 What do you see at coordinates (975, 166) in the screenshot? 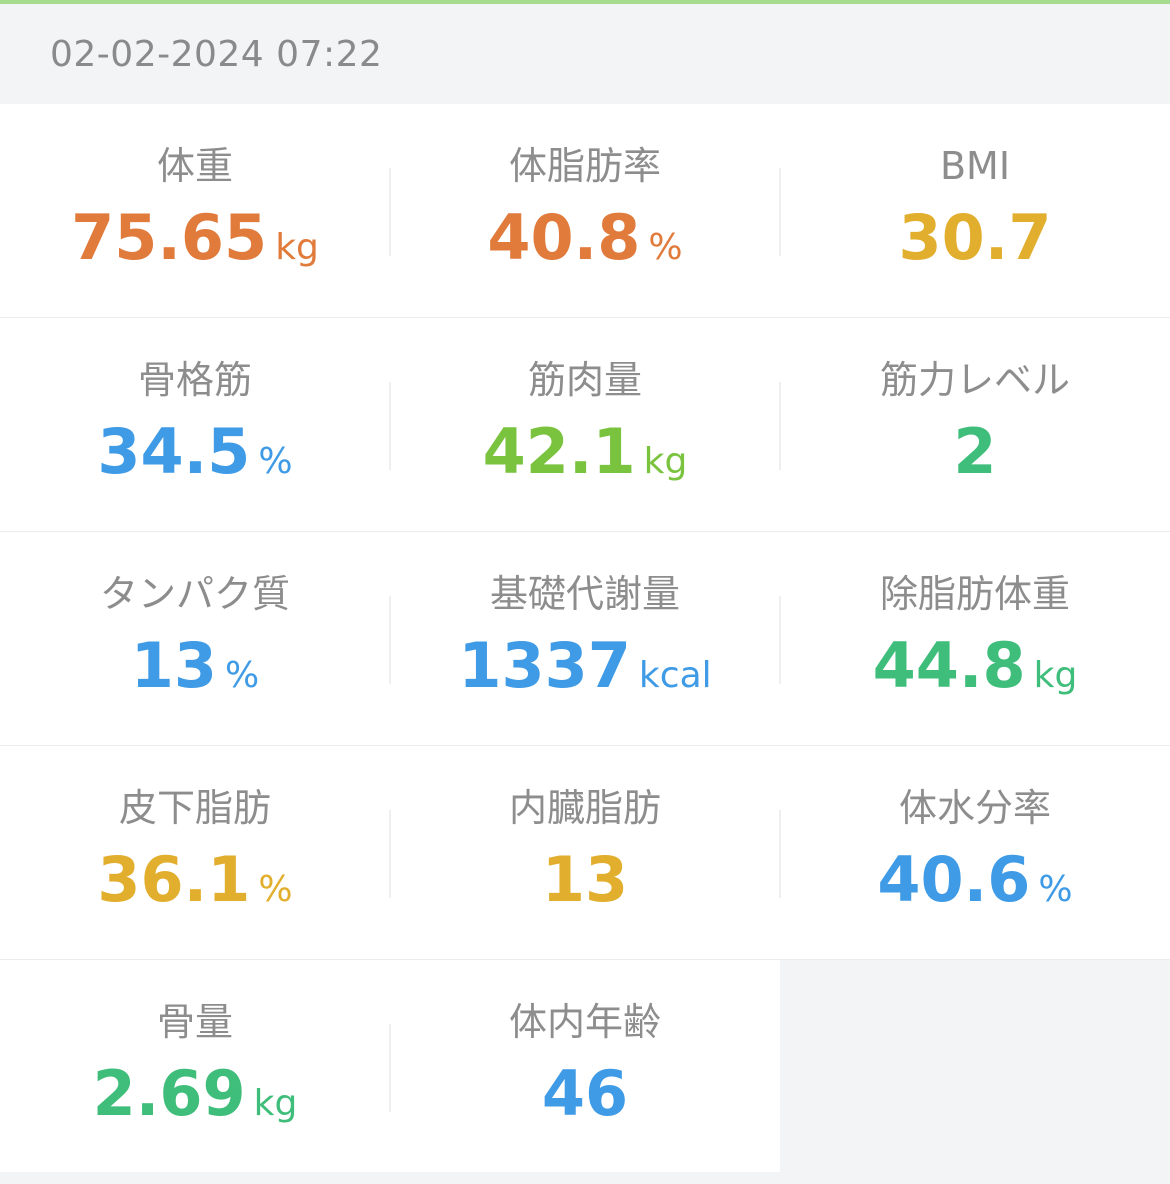
I see `metric-label: BMI` at bounding box center [975, 166].